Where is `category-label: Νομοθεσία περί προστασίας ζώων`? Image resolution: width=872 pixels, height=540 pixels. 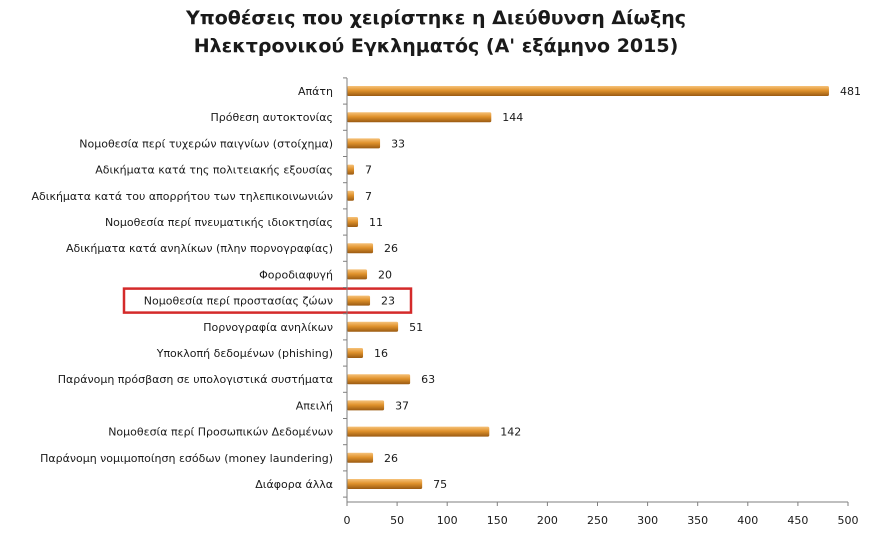
category-label: Νομοθεσία περί προστασίας ζώων is located at coordinates (238, 301).